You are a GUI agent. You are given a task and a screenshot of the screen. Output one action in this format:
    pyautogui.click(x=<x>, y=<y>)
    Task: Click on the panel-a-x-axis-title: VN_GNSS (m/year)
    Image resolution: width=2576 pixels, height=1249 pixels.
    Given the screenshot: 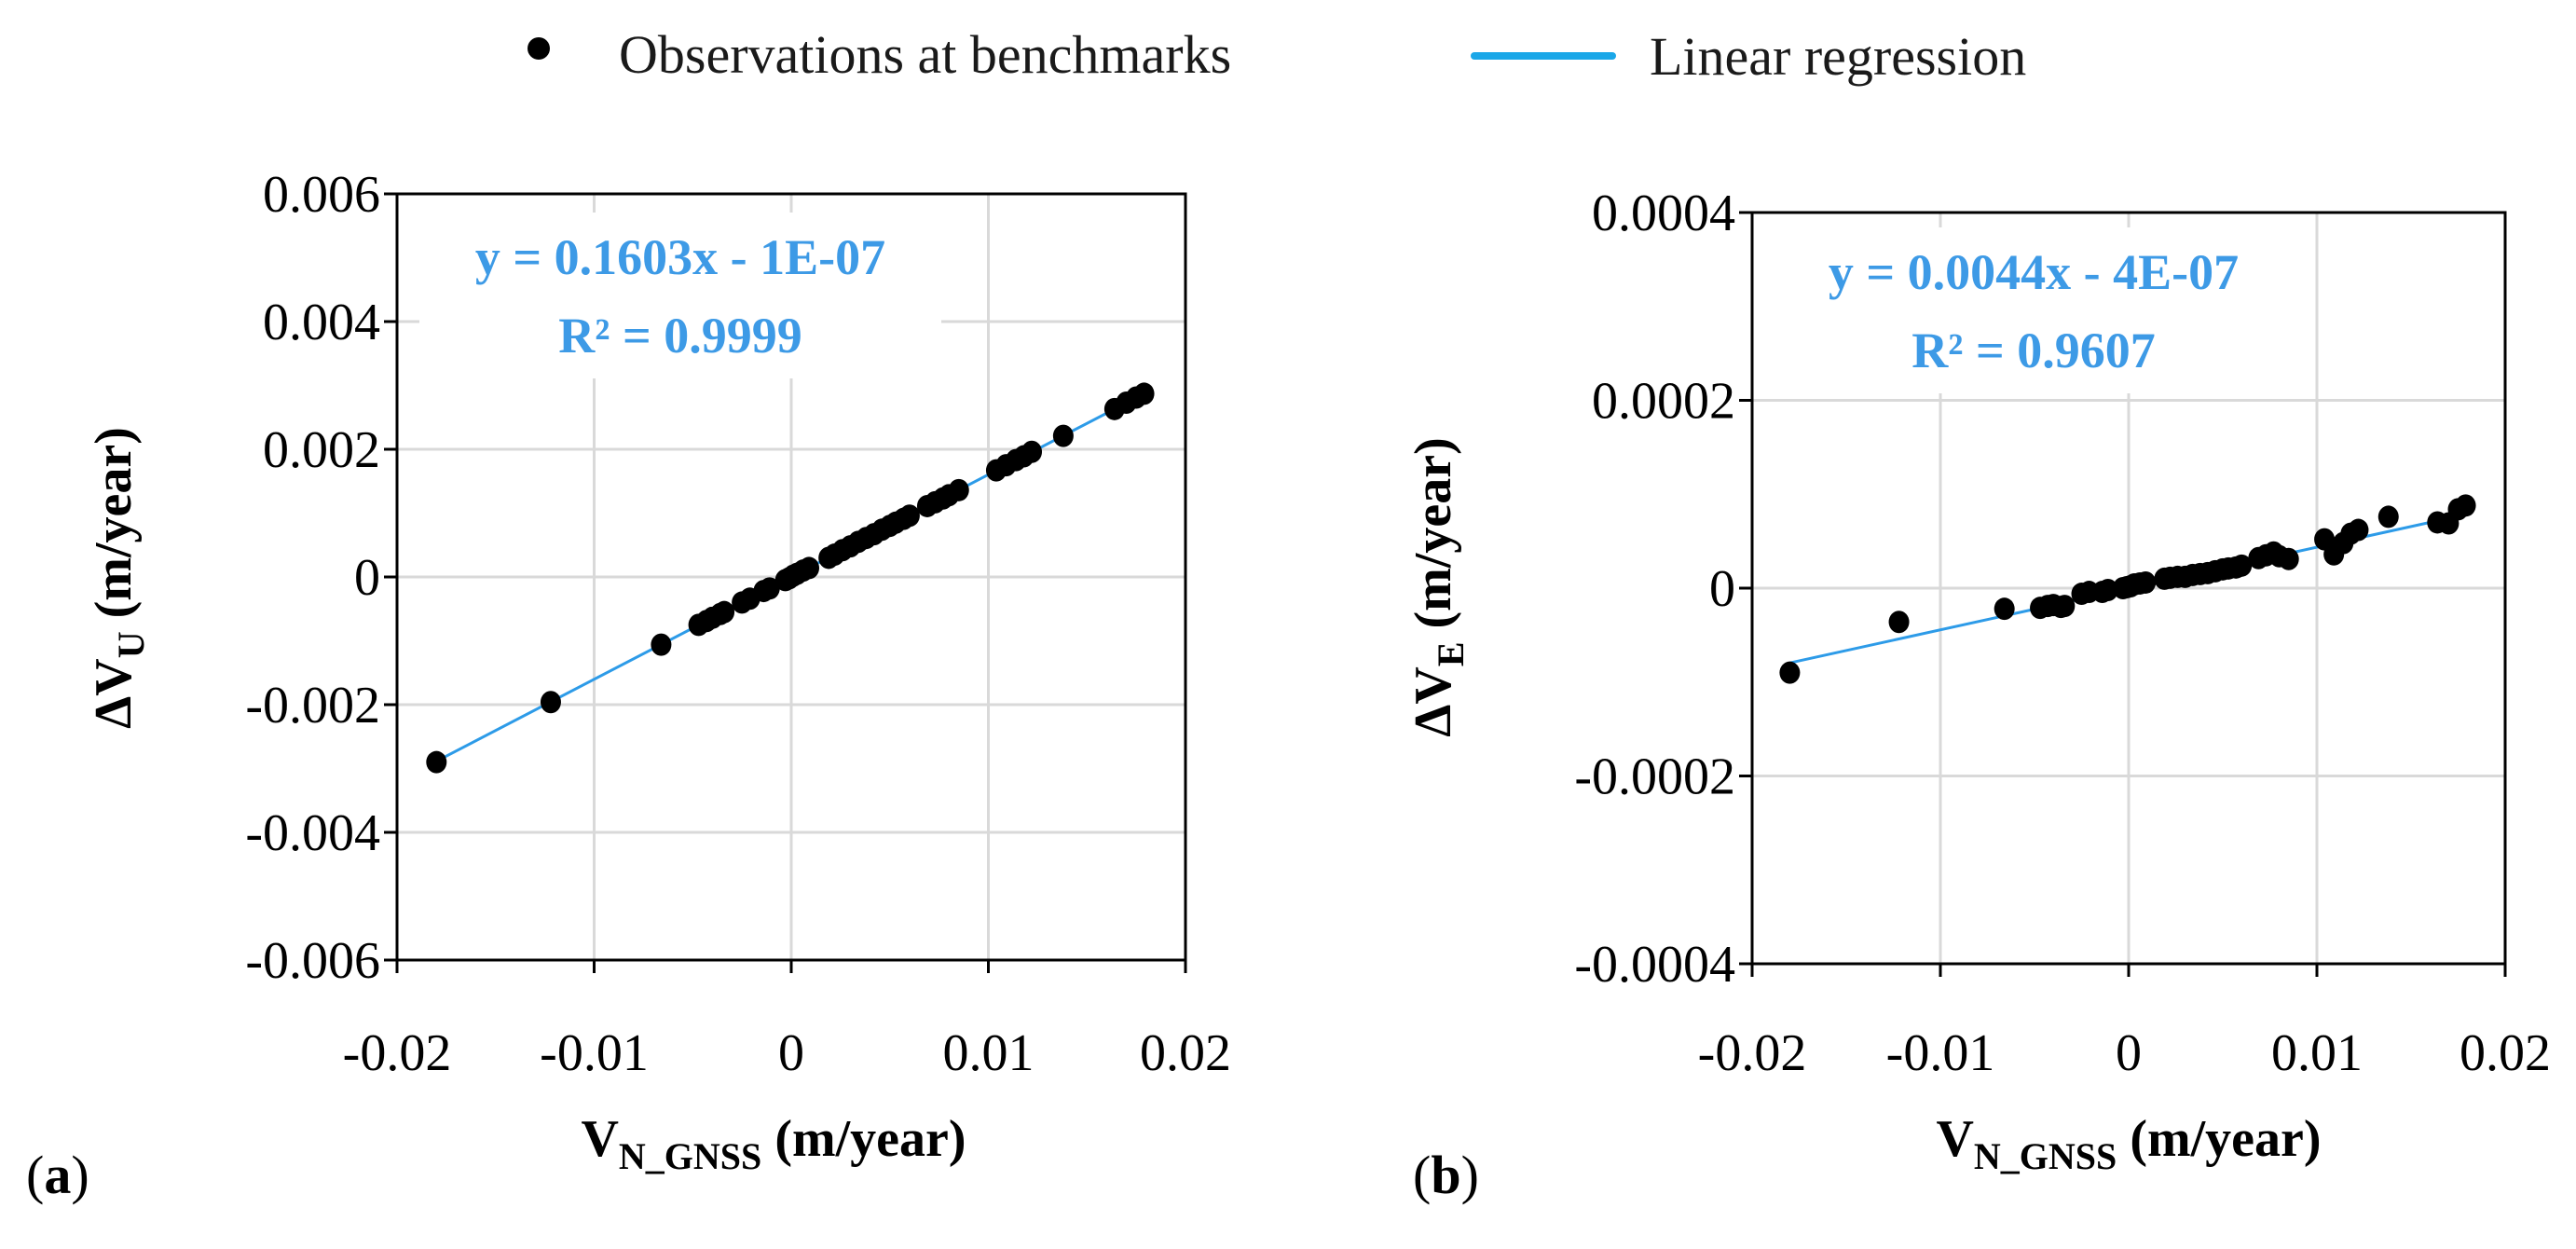 What is the action you would take?
    pyautogui.click(x=773, y=1143)
    